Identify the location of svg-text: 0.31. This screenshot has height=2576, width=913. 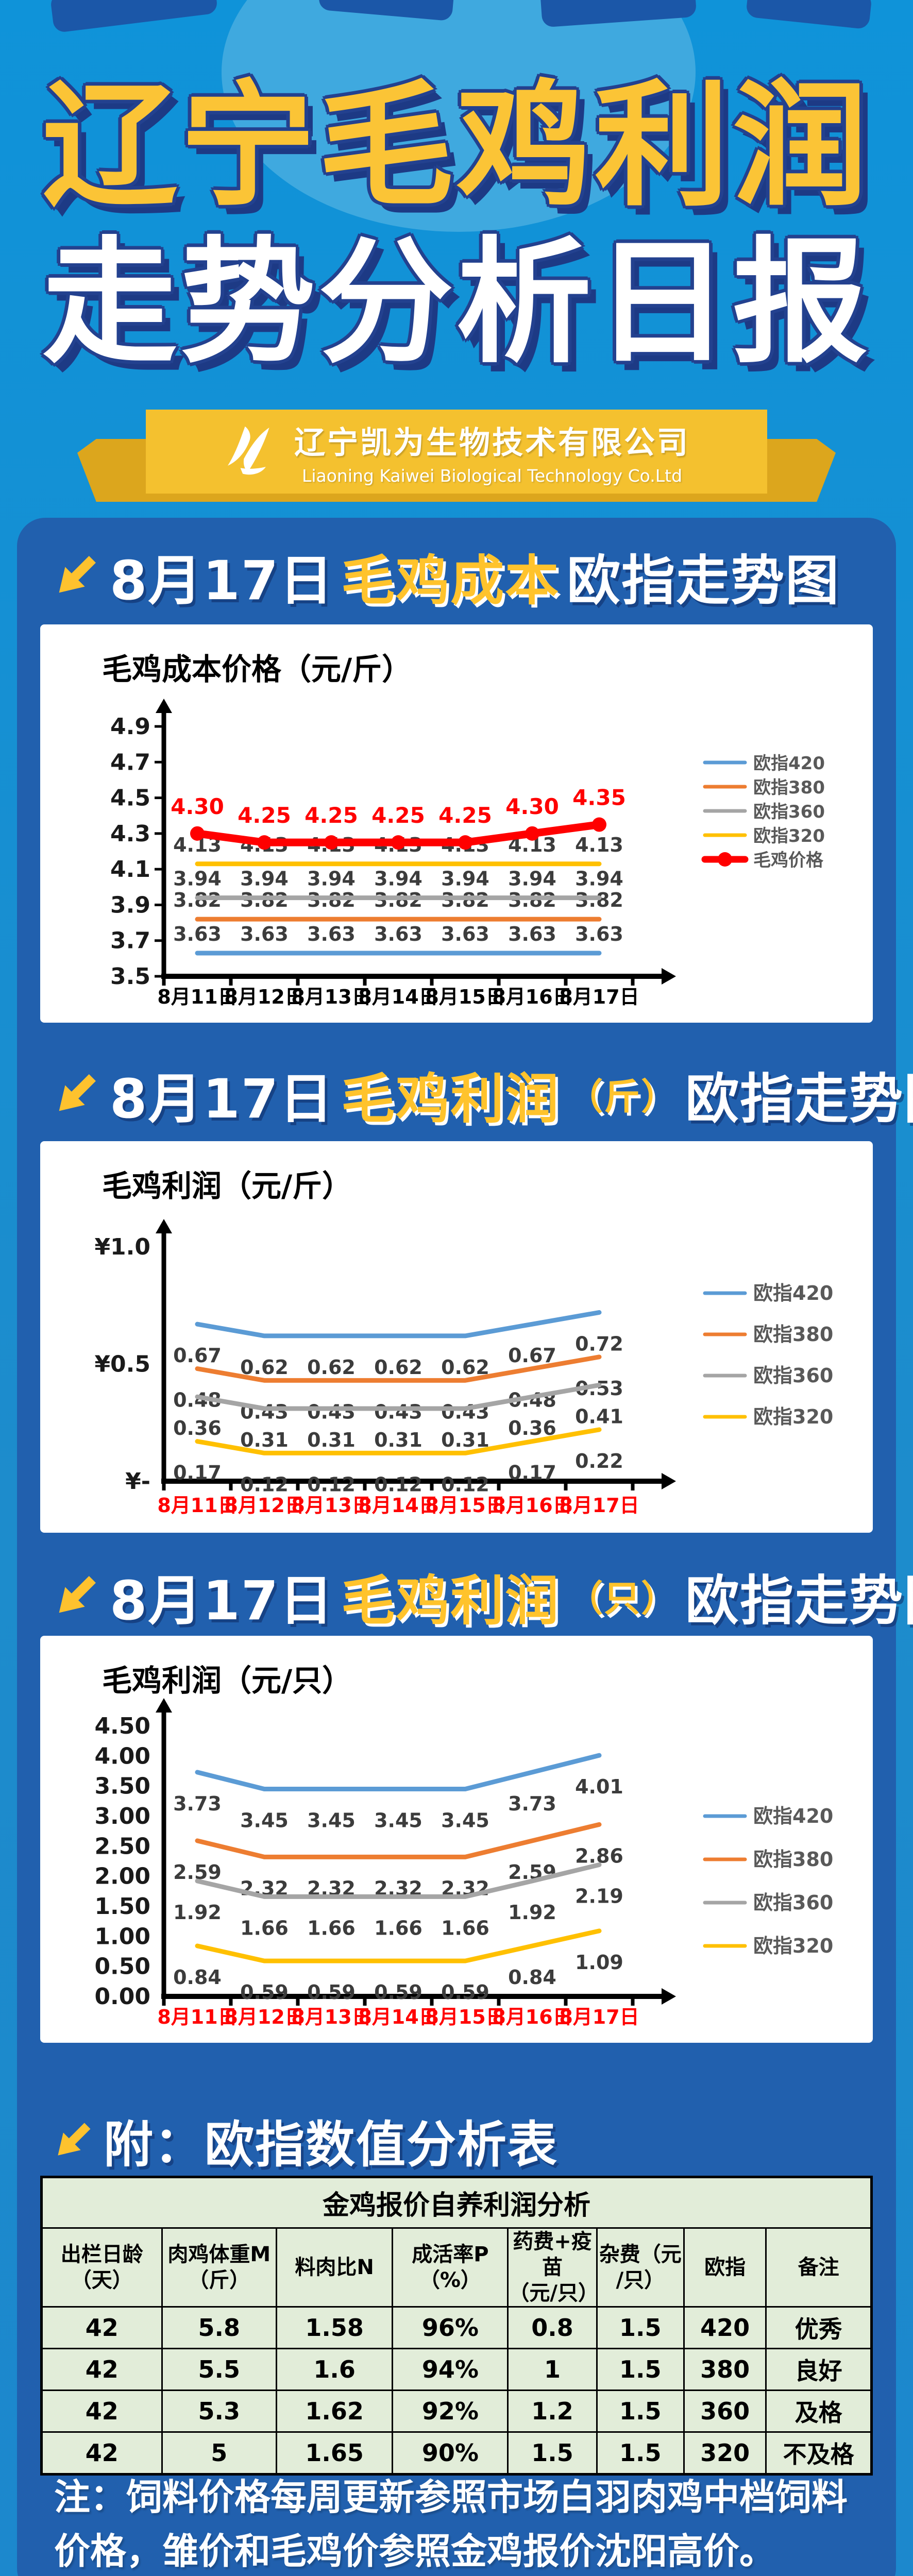
(265, 1440).